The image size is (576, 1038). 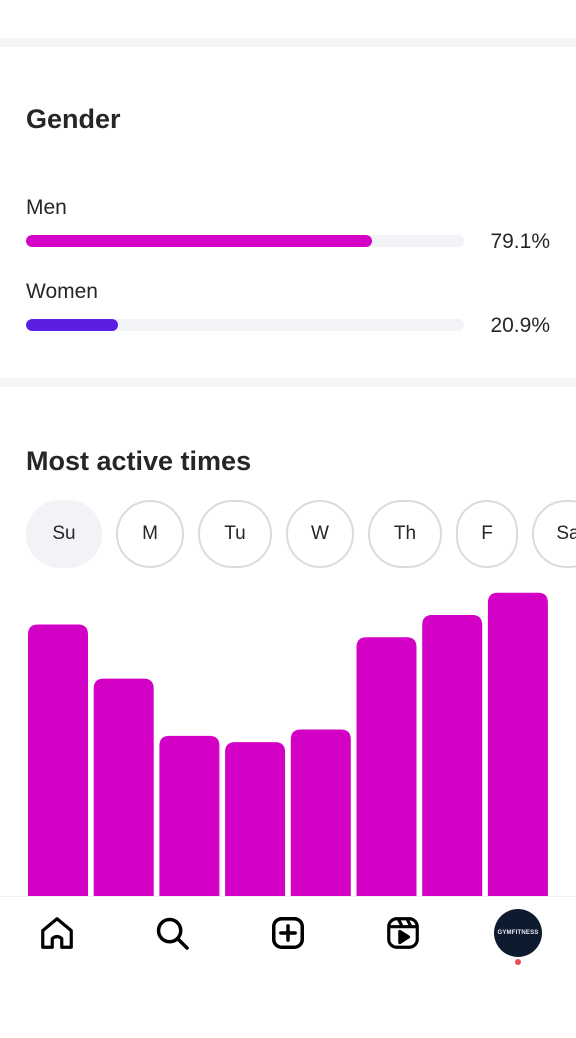 I want to click on day-chip-monday: M, so click(x=150, y=534).